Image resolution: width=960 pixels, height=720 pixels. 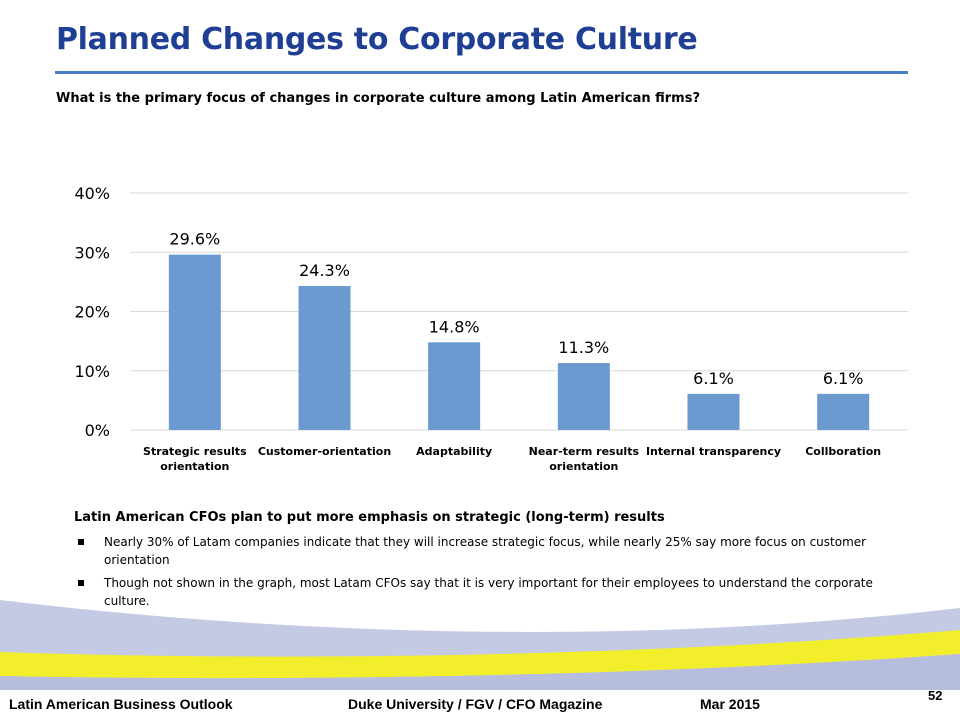 What do you see at coordinates (583, 347) in the screenshot?
I see `data-label: 11.3%` at bounding box center [583, 347].